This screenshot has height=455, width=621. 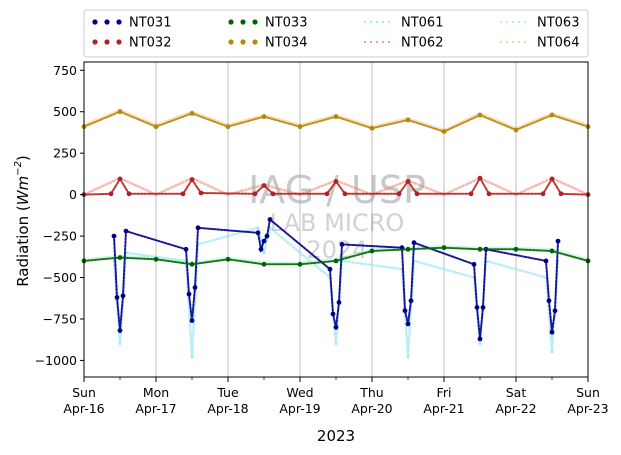 I want to click on legend-swatch-nt034, so click(x=243, y=42).